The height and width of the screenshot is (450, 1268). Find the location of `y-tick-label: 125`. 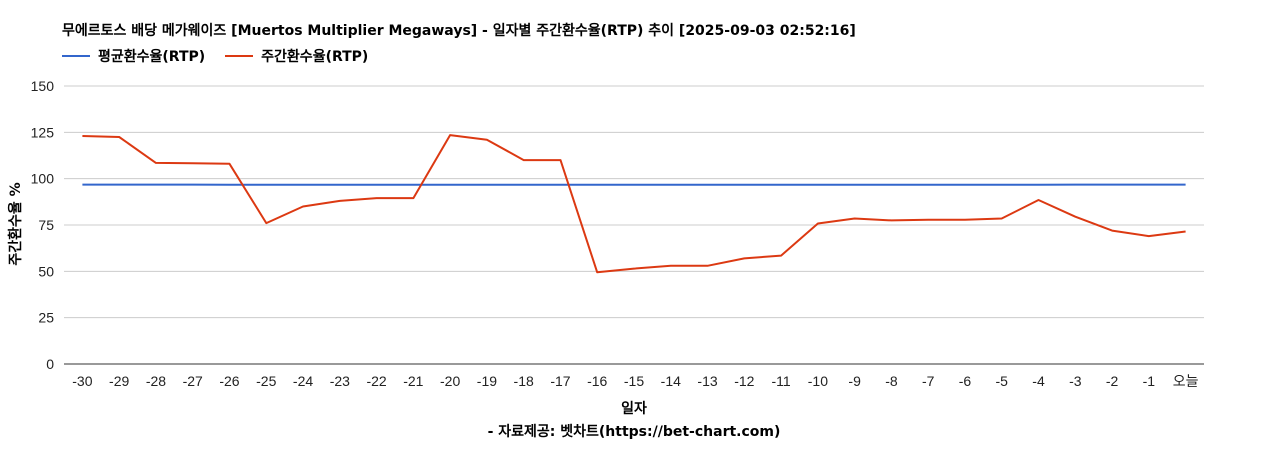

y-tick-label: 125 is located at coordinates (43, 132).